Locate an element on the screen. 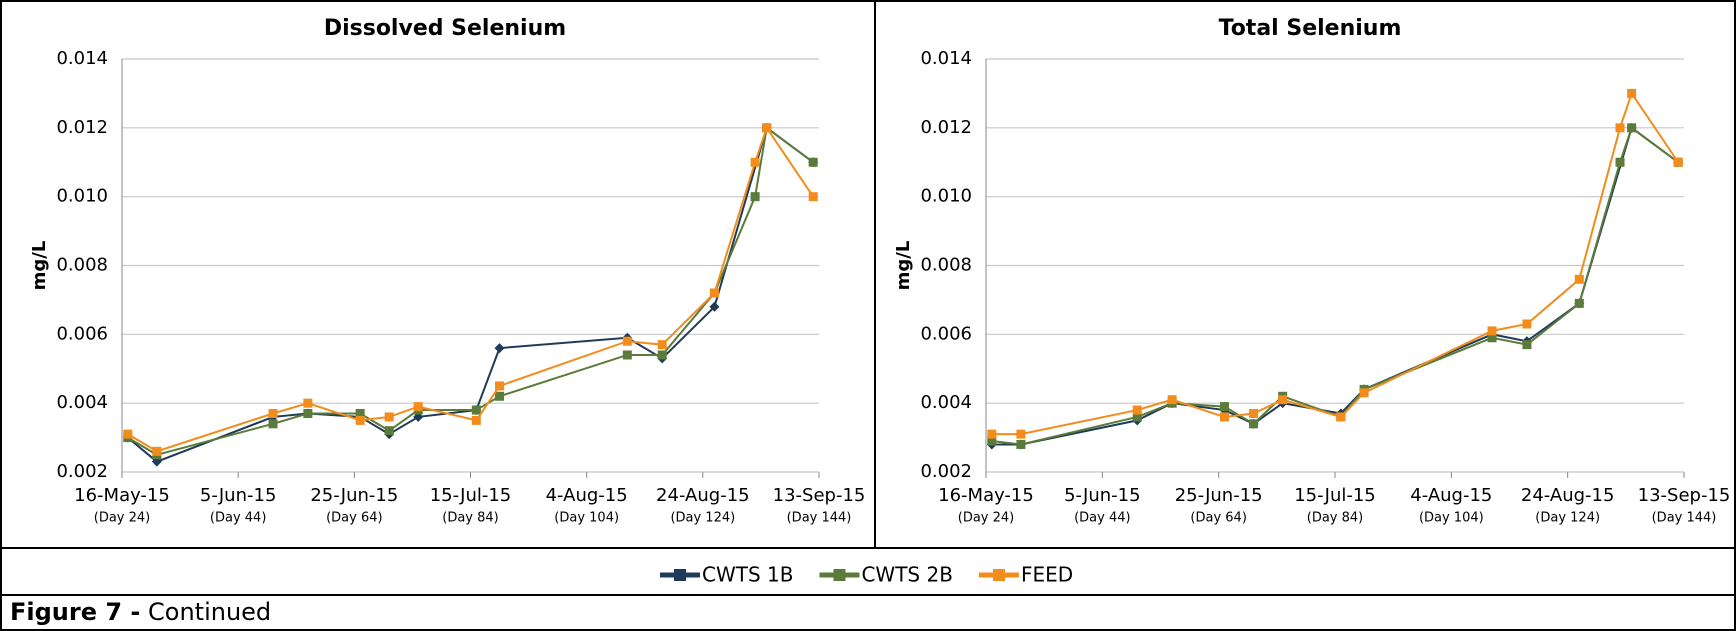 This screenshot has width=1736, height=631. chart-title: Dissolved Selenium is located at coordinates (445, 28).